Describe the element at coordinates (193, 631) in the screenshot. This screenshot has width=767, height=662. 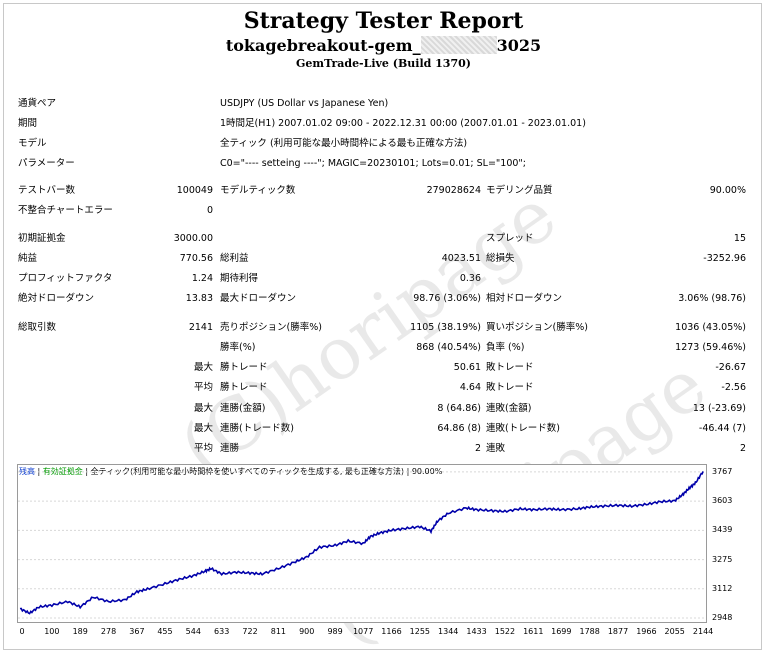
I see `x-tick-label: 544` at that location.